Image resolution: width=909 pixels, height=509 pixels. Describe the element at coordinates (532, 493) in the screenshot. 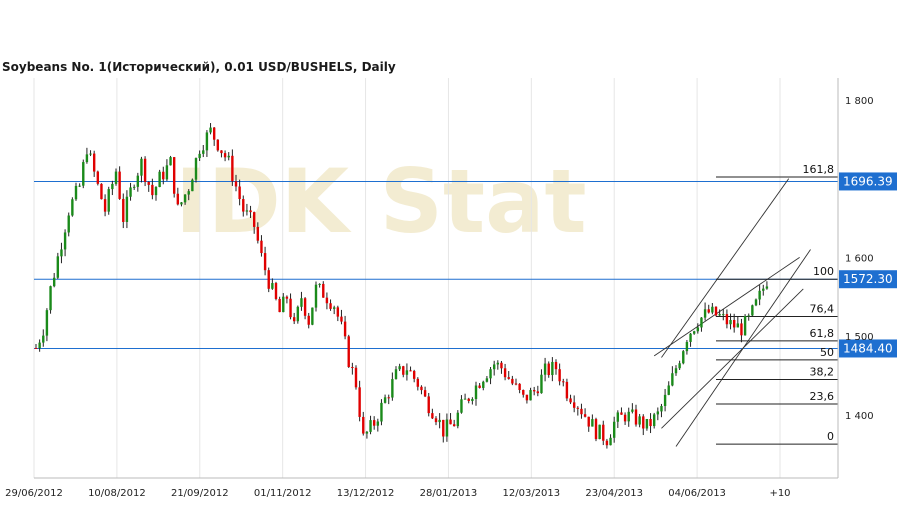

I see `x-tick-label: 12/03/2013` at that location.